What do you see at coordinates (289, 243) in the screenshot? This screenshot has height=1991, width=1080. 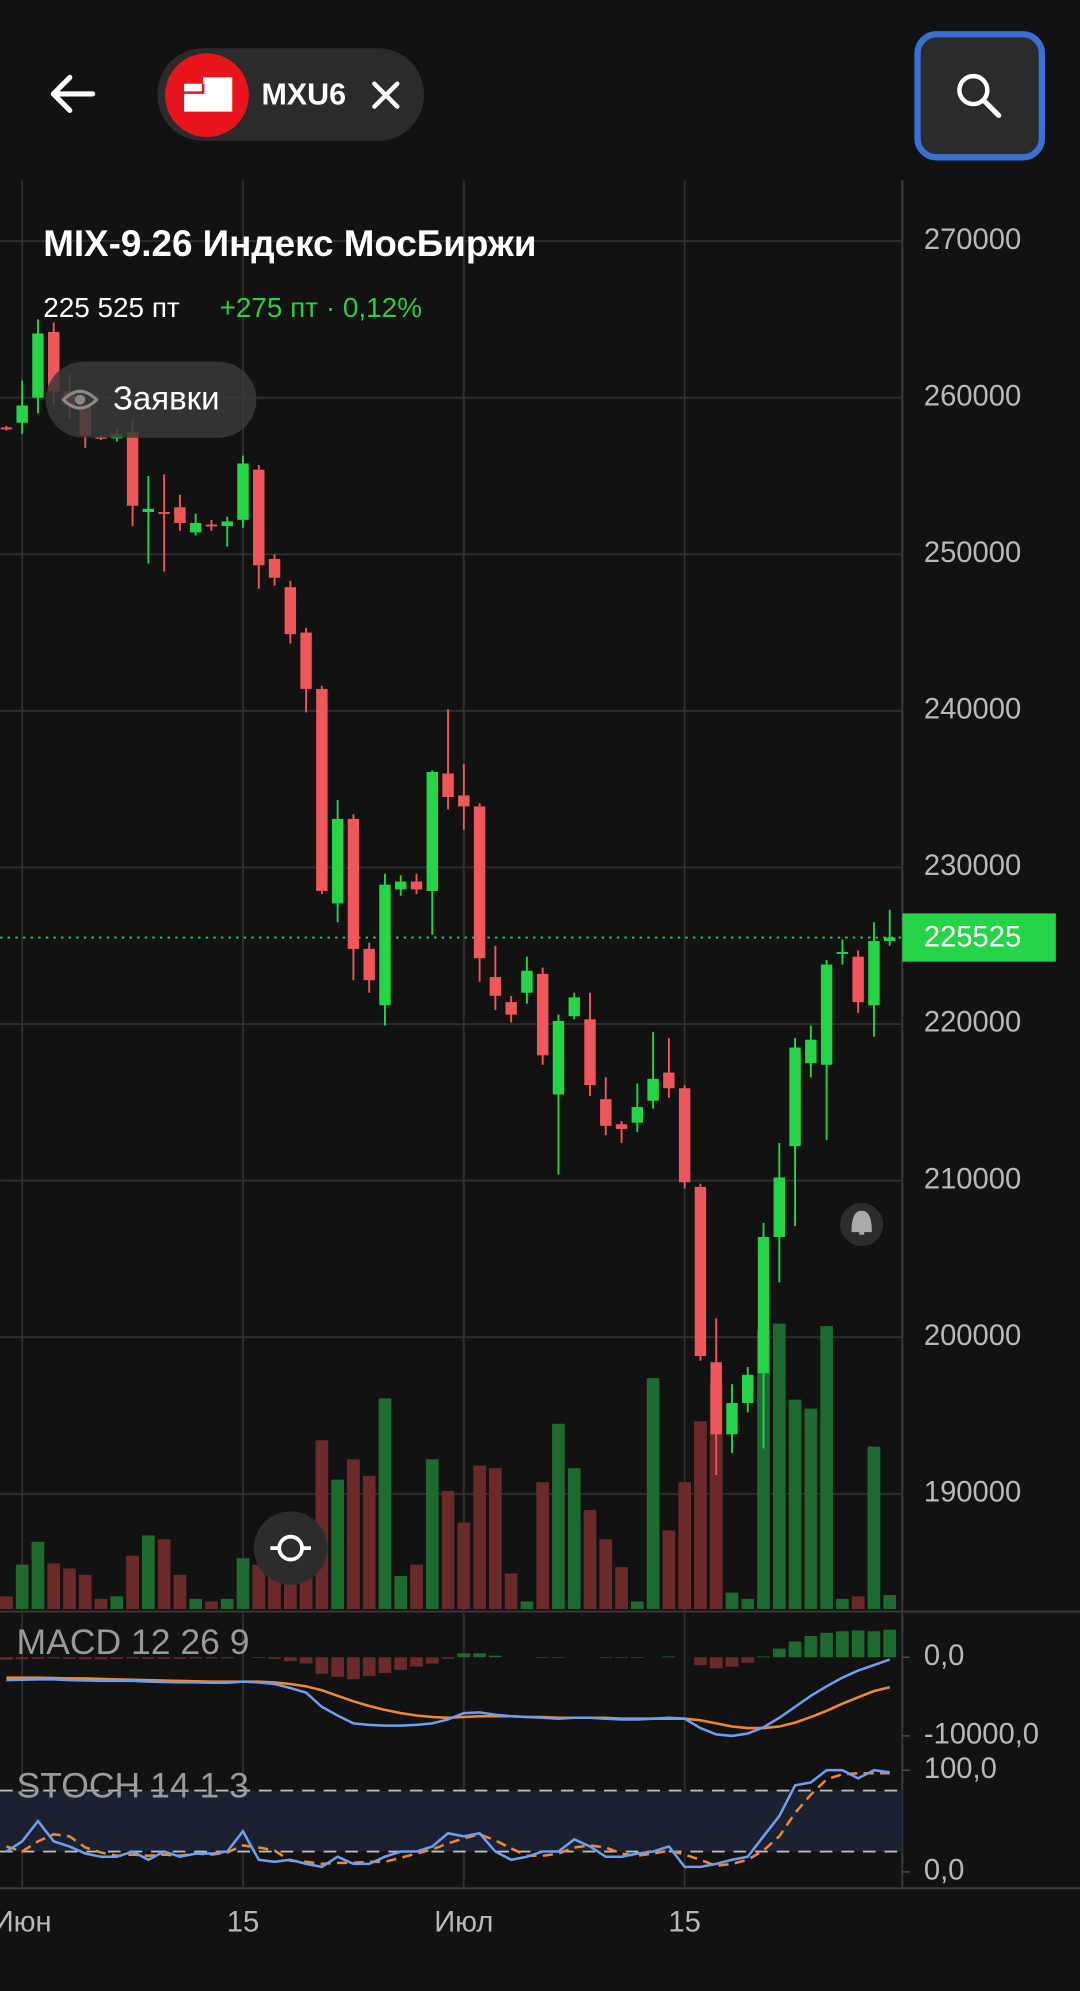 I see `chart-title: MIX-9.26 Индекс МосБиржи` at bounding box center [289, 243].